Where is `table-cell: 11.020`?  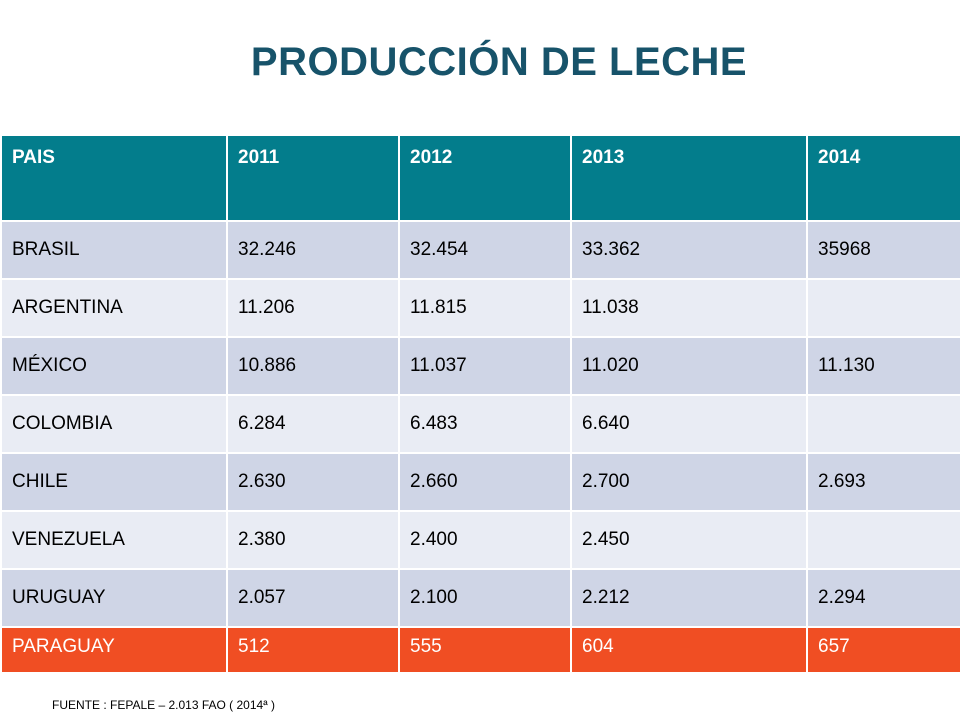 table-cell: 11.020 is located at coordinates (689, 366).